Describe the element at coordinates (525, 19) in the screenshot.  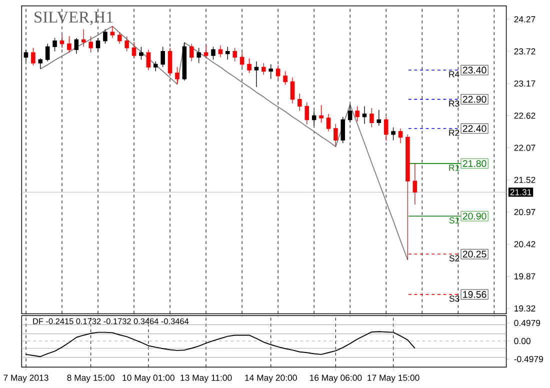
I see `y-tick-label: 24.27` at that location.